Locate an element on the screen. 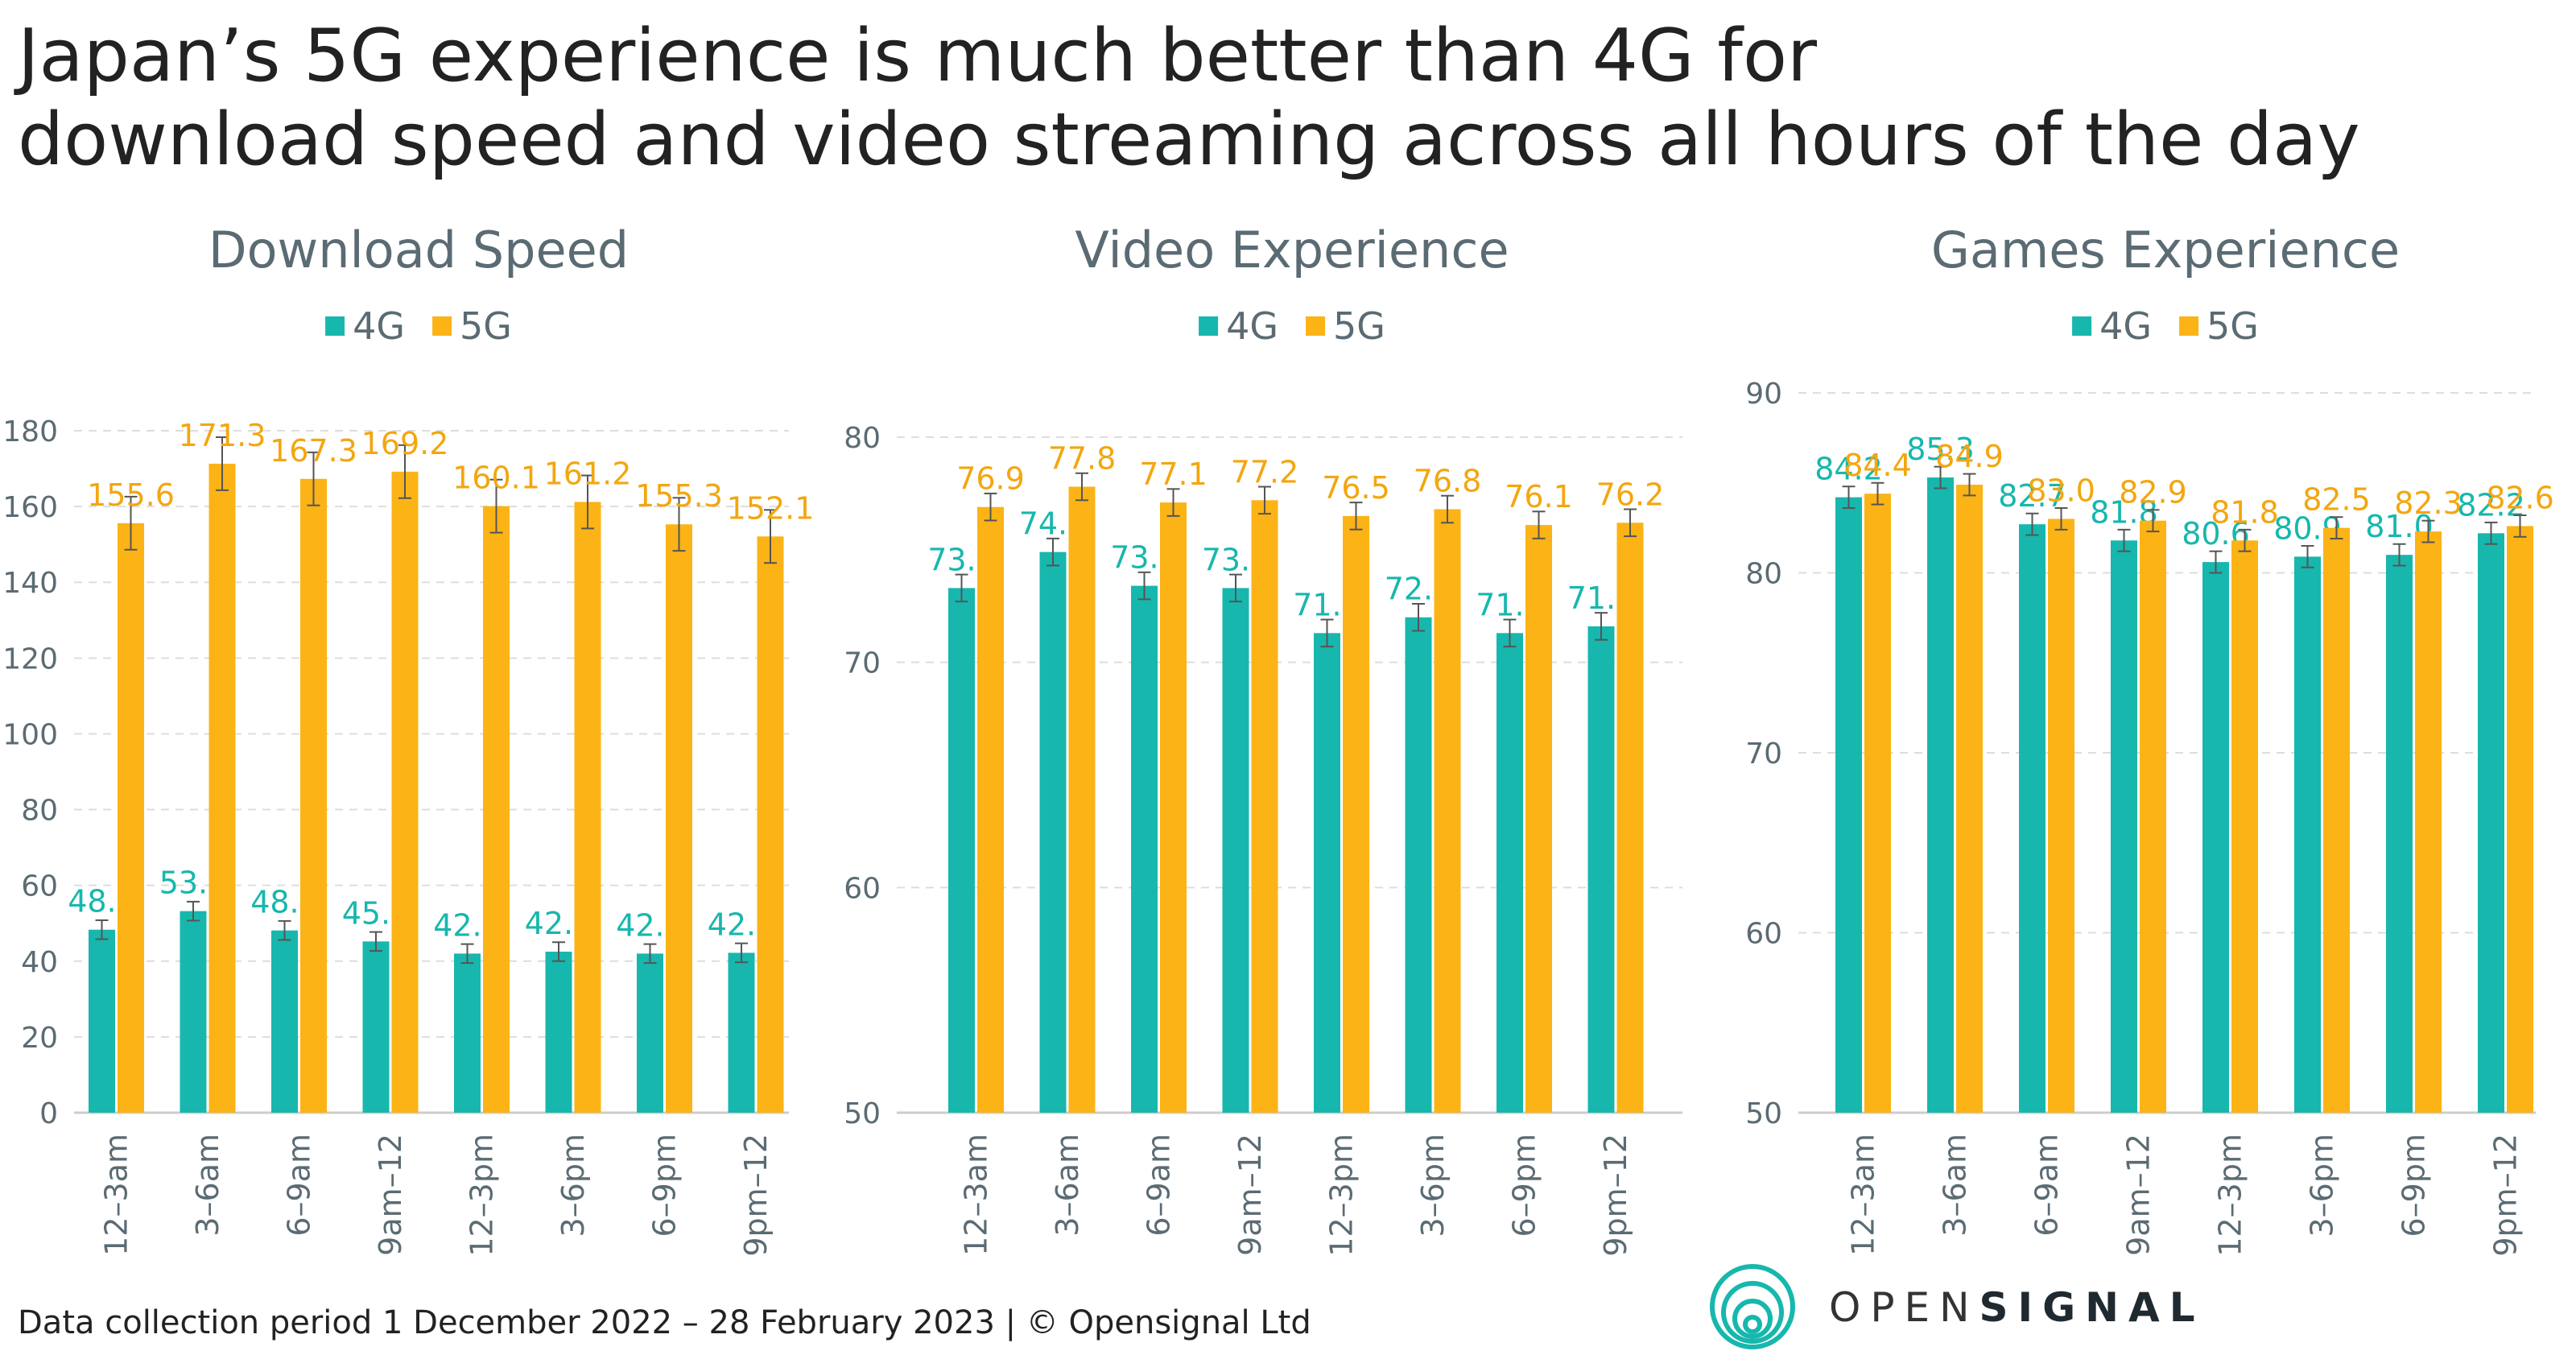 Image resolution: width=2576 pixels, height=1351 pixels. x-tick-label: 12–3am is located at coordinates (1863, 1195).